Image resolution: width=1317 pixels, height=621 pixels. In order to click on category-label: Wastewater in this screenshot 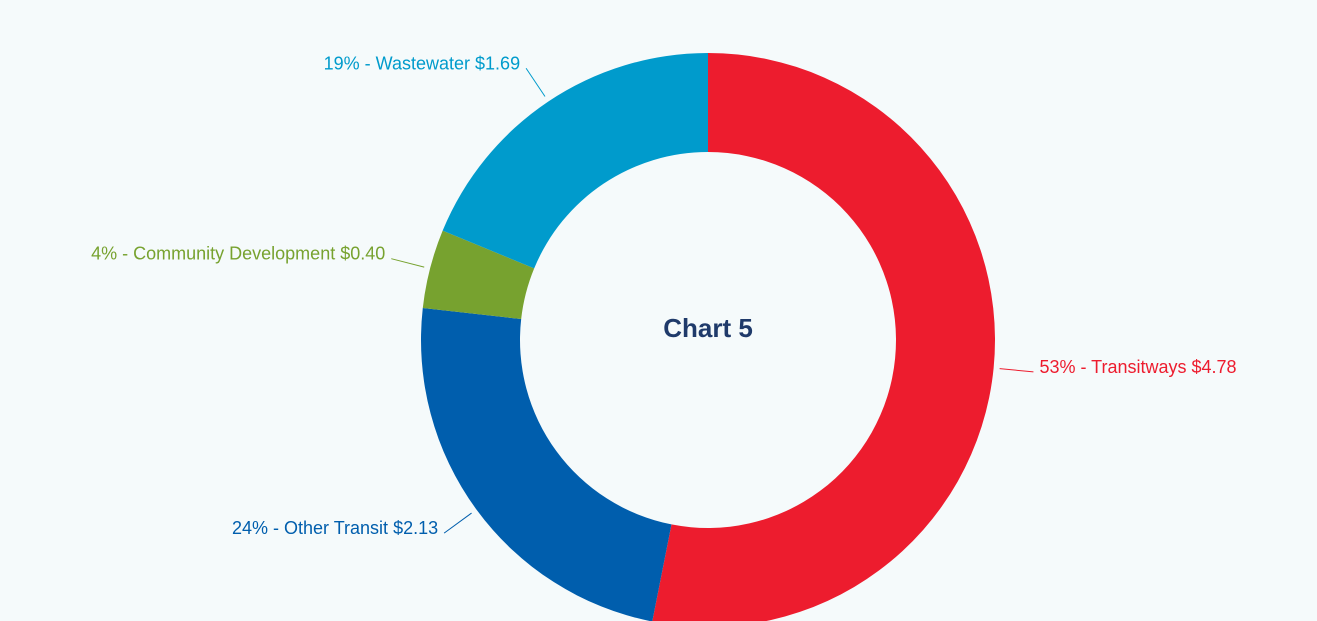, I will do `click(423, 63)`.